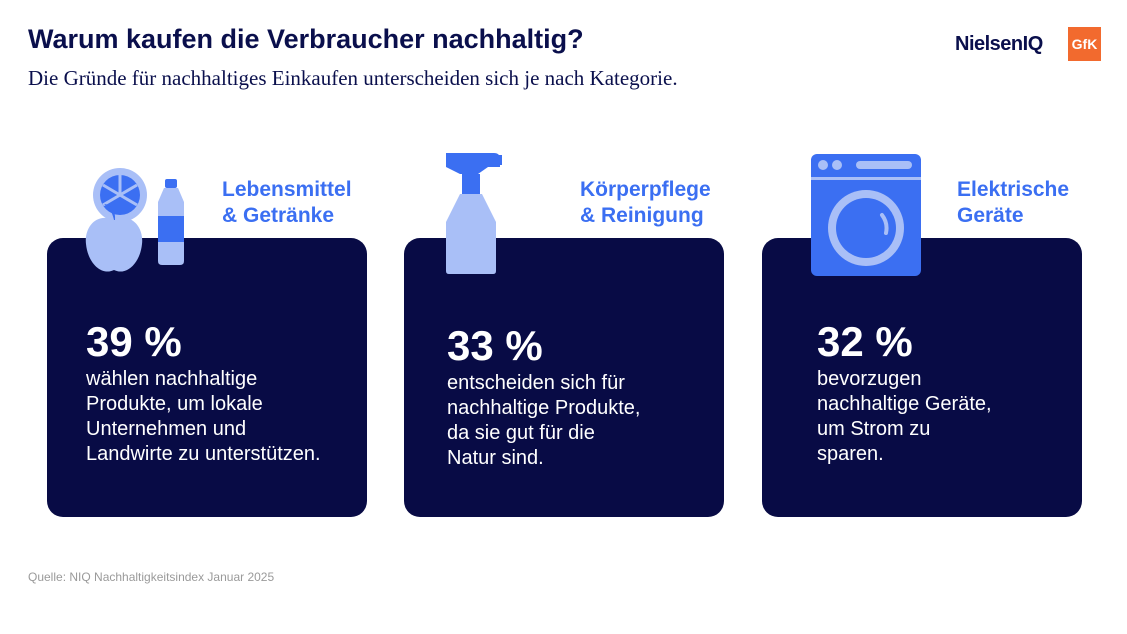 The height and width of the screenshot is (634, 1127). I want to click on percent-food: 39 %, so click(134, 341).